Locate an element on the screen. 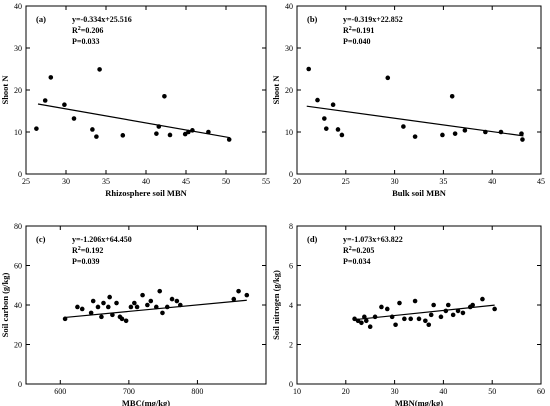  y-axis-label: Soil nitrogen (g/kg) is located at coordinates (276, 305).